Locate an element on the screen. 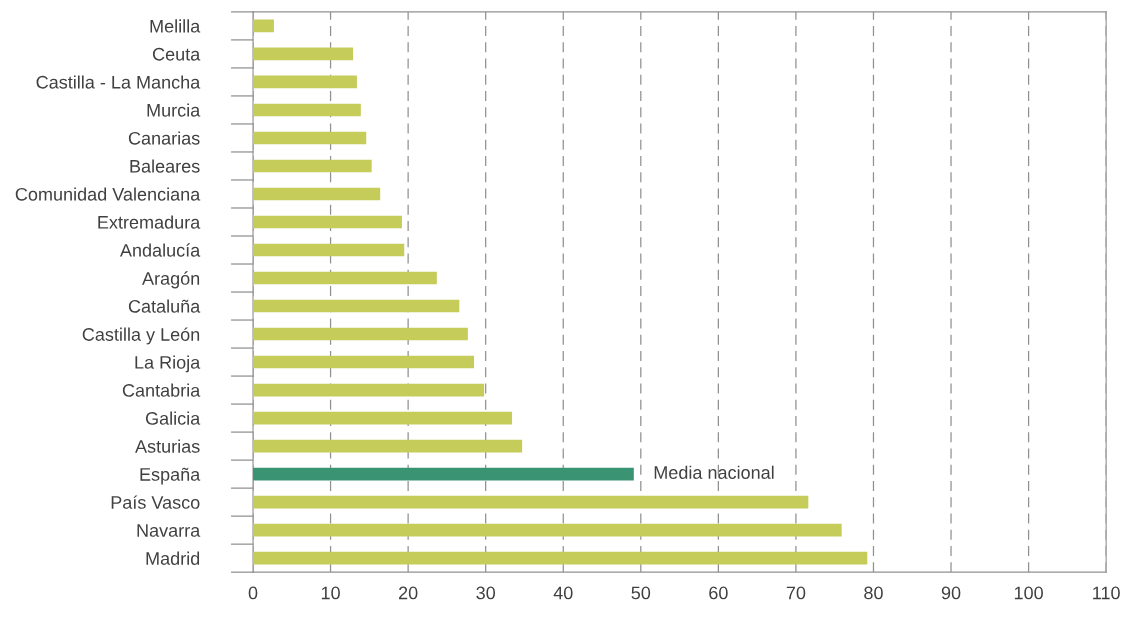 Image resolution: width=1127 pixels, height=626 pixels. y-tick-label: Ceuta is located at coordinates (176, 54).